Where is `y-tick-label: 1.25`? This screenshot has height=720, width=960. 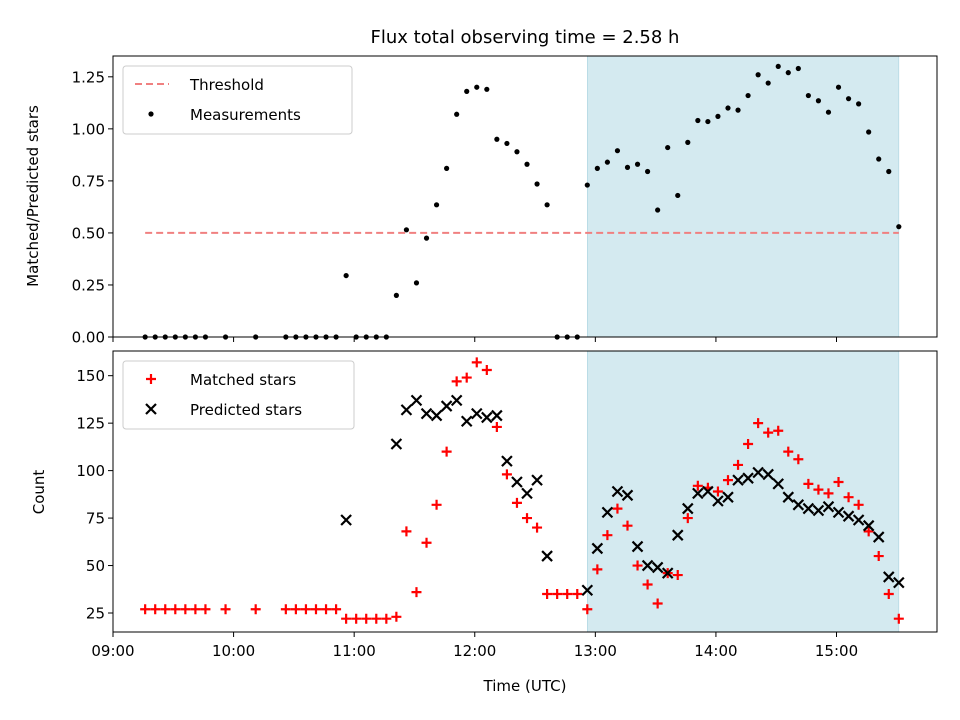 y-tick-label: 1.25 is located at coordinates (88, 77).